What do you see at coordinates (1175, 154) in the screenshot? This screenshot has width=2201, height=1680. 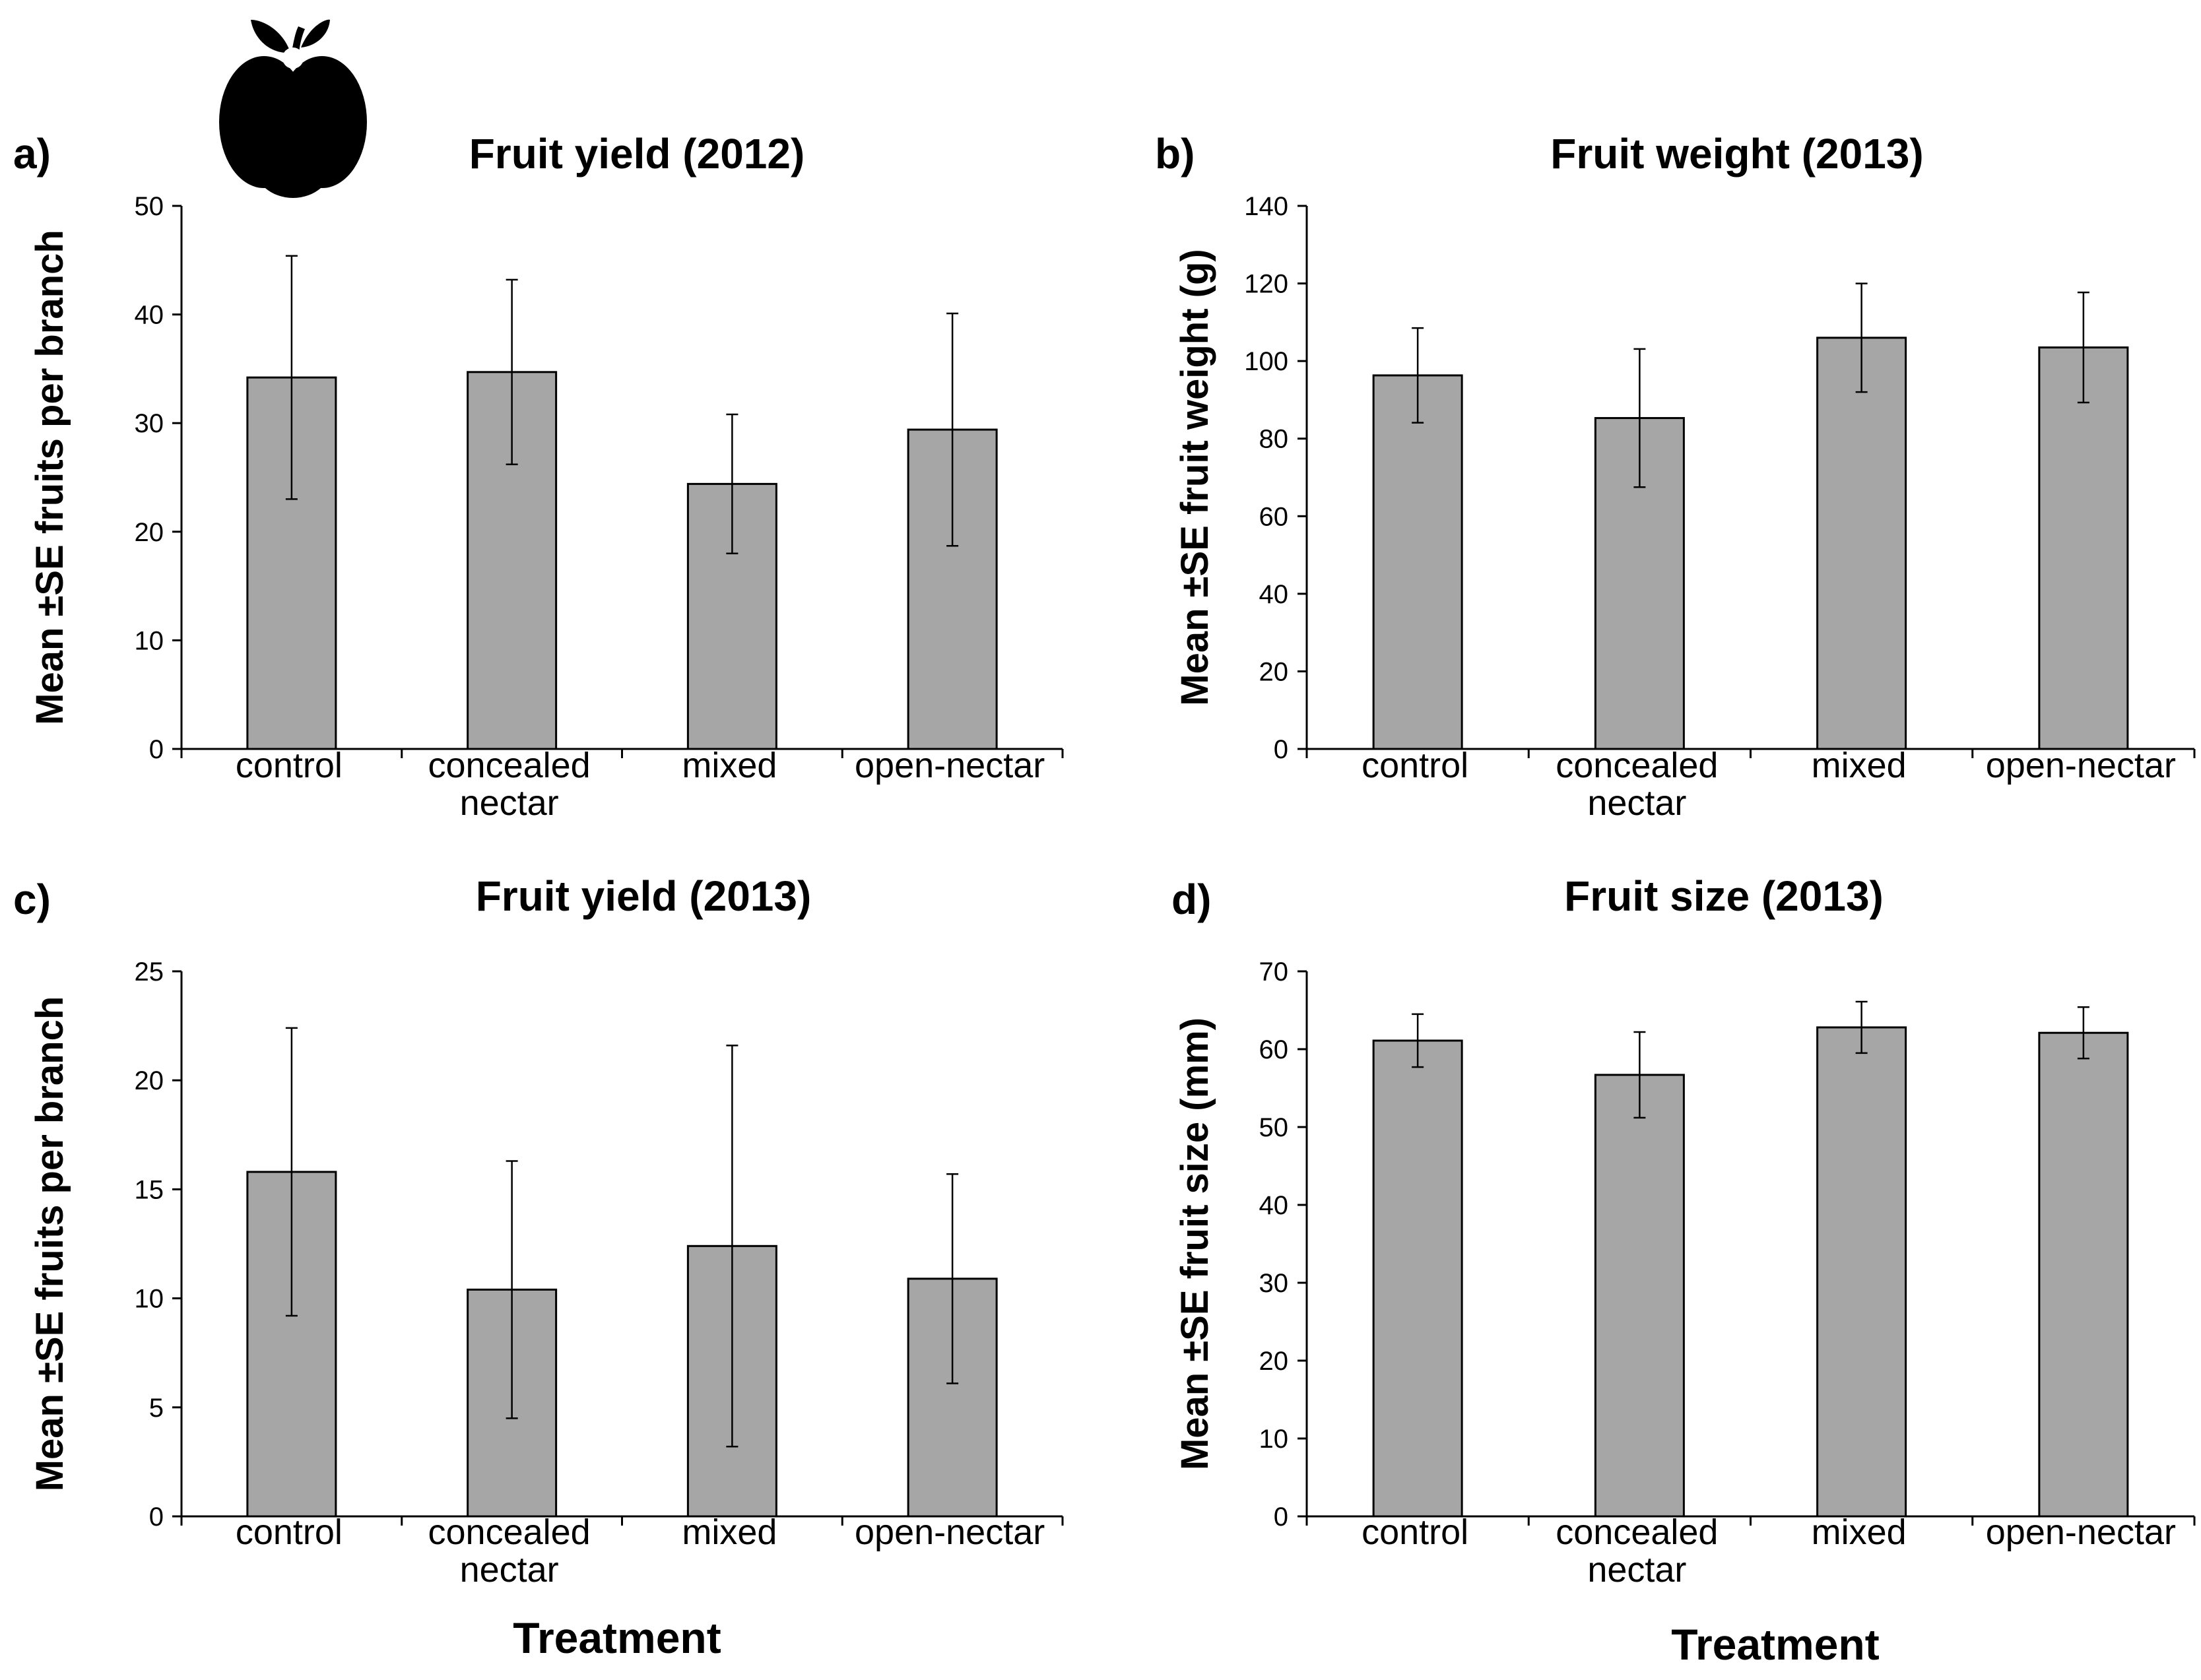 I see `panel-label: b)` at bounding box center [1175, 154].